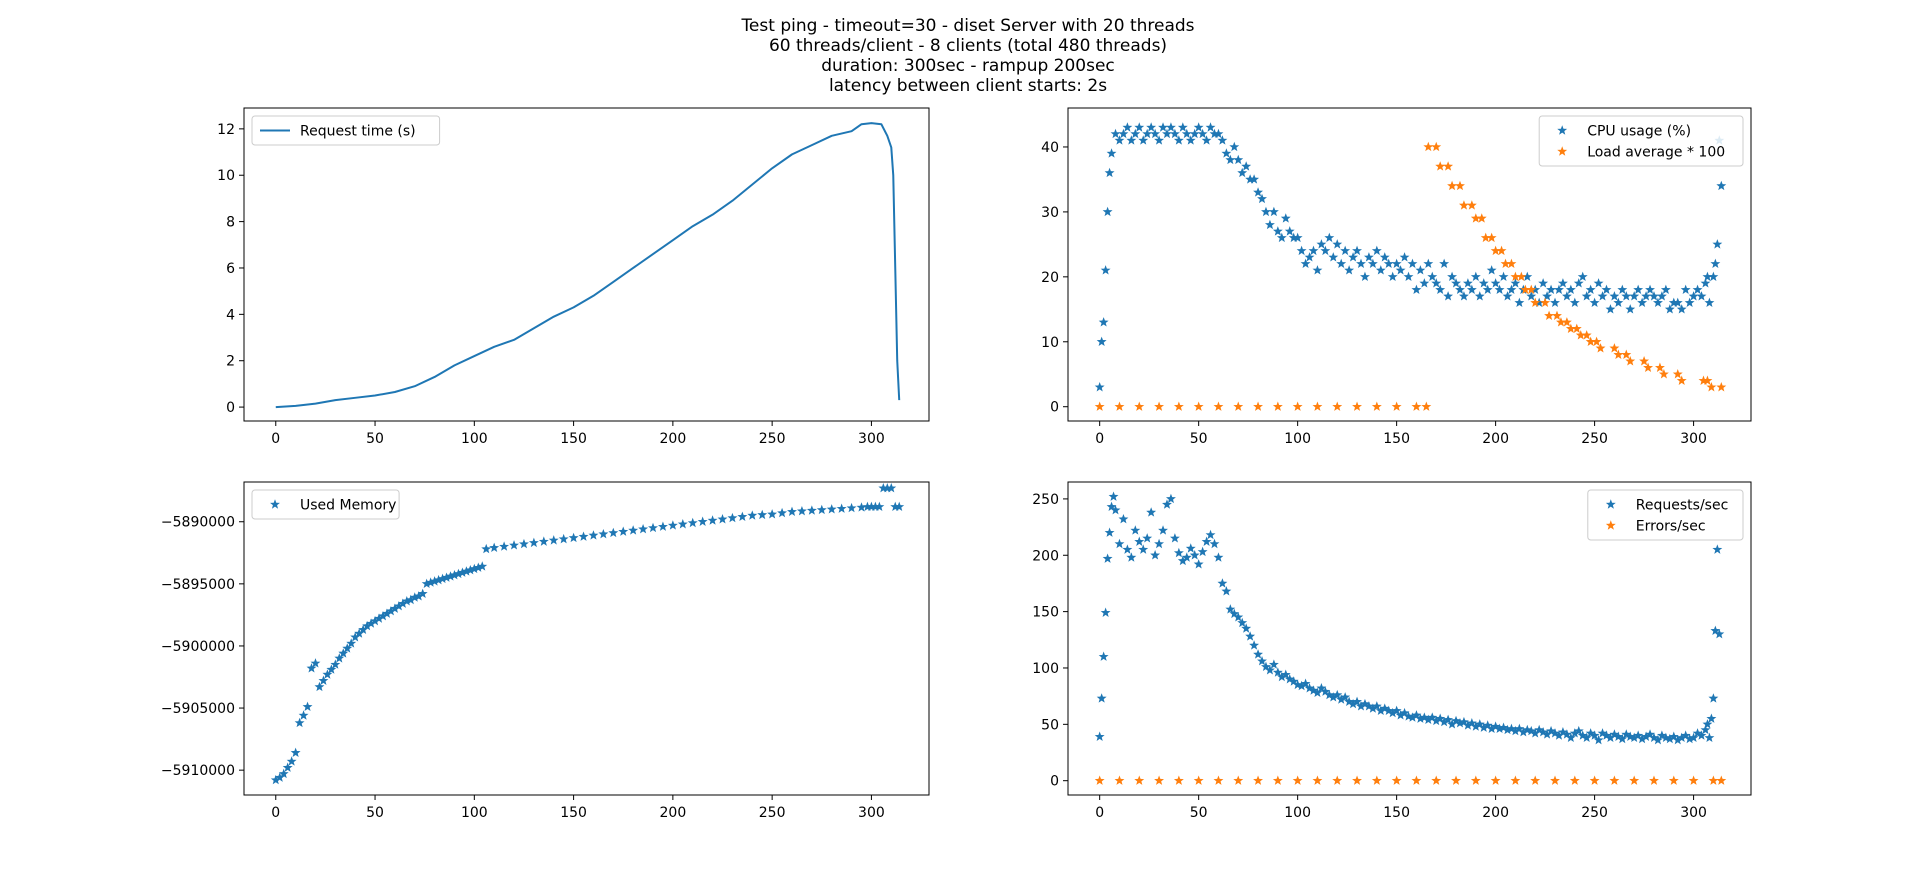 Image resolution: width=1920 pixels, height=880 pixels. Describe the element at coordinates (275, 813) in the screenshot. I see `x-tick-label: 0` at that location.